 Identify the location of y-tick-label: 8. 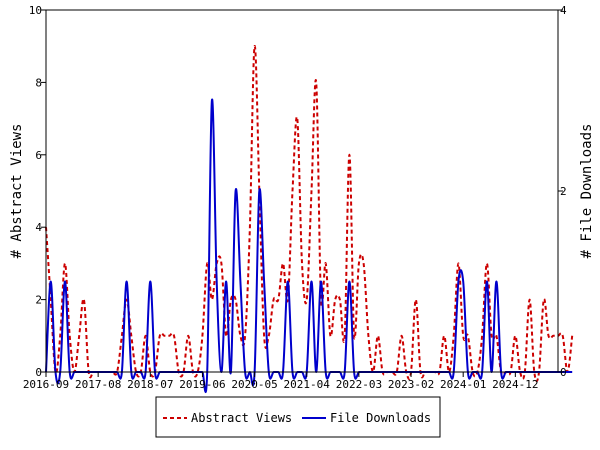
(38, 82).